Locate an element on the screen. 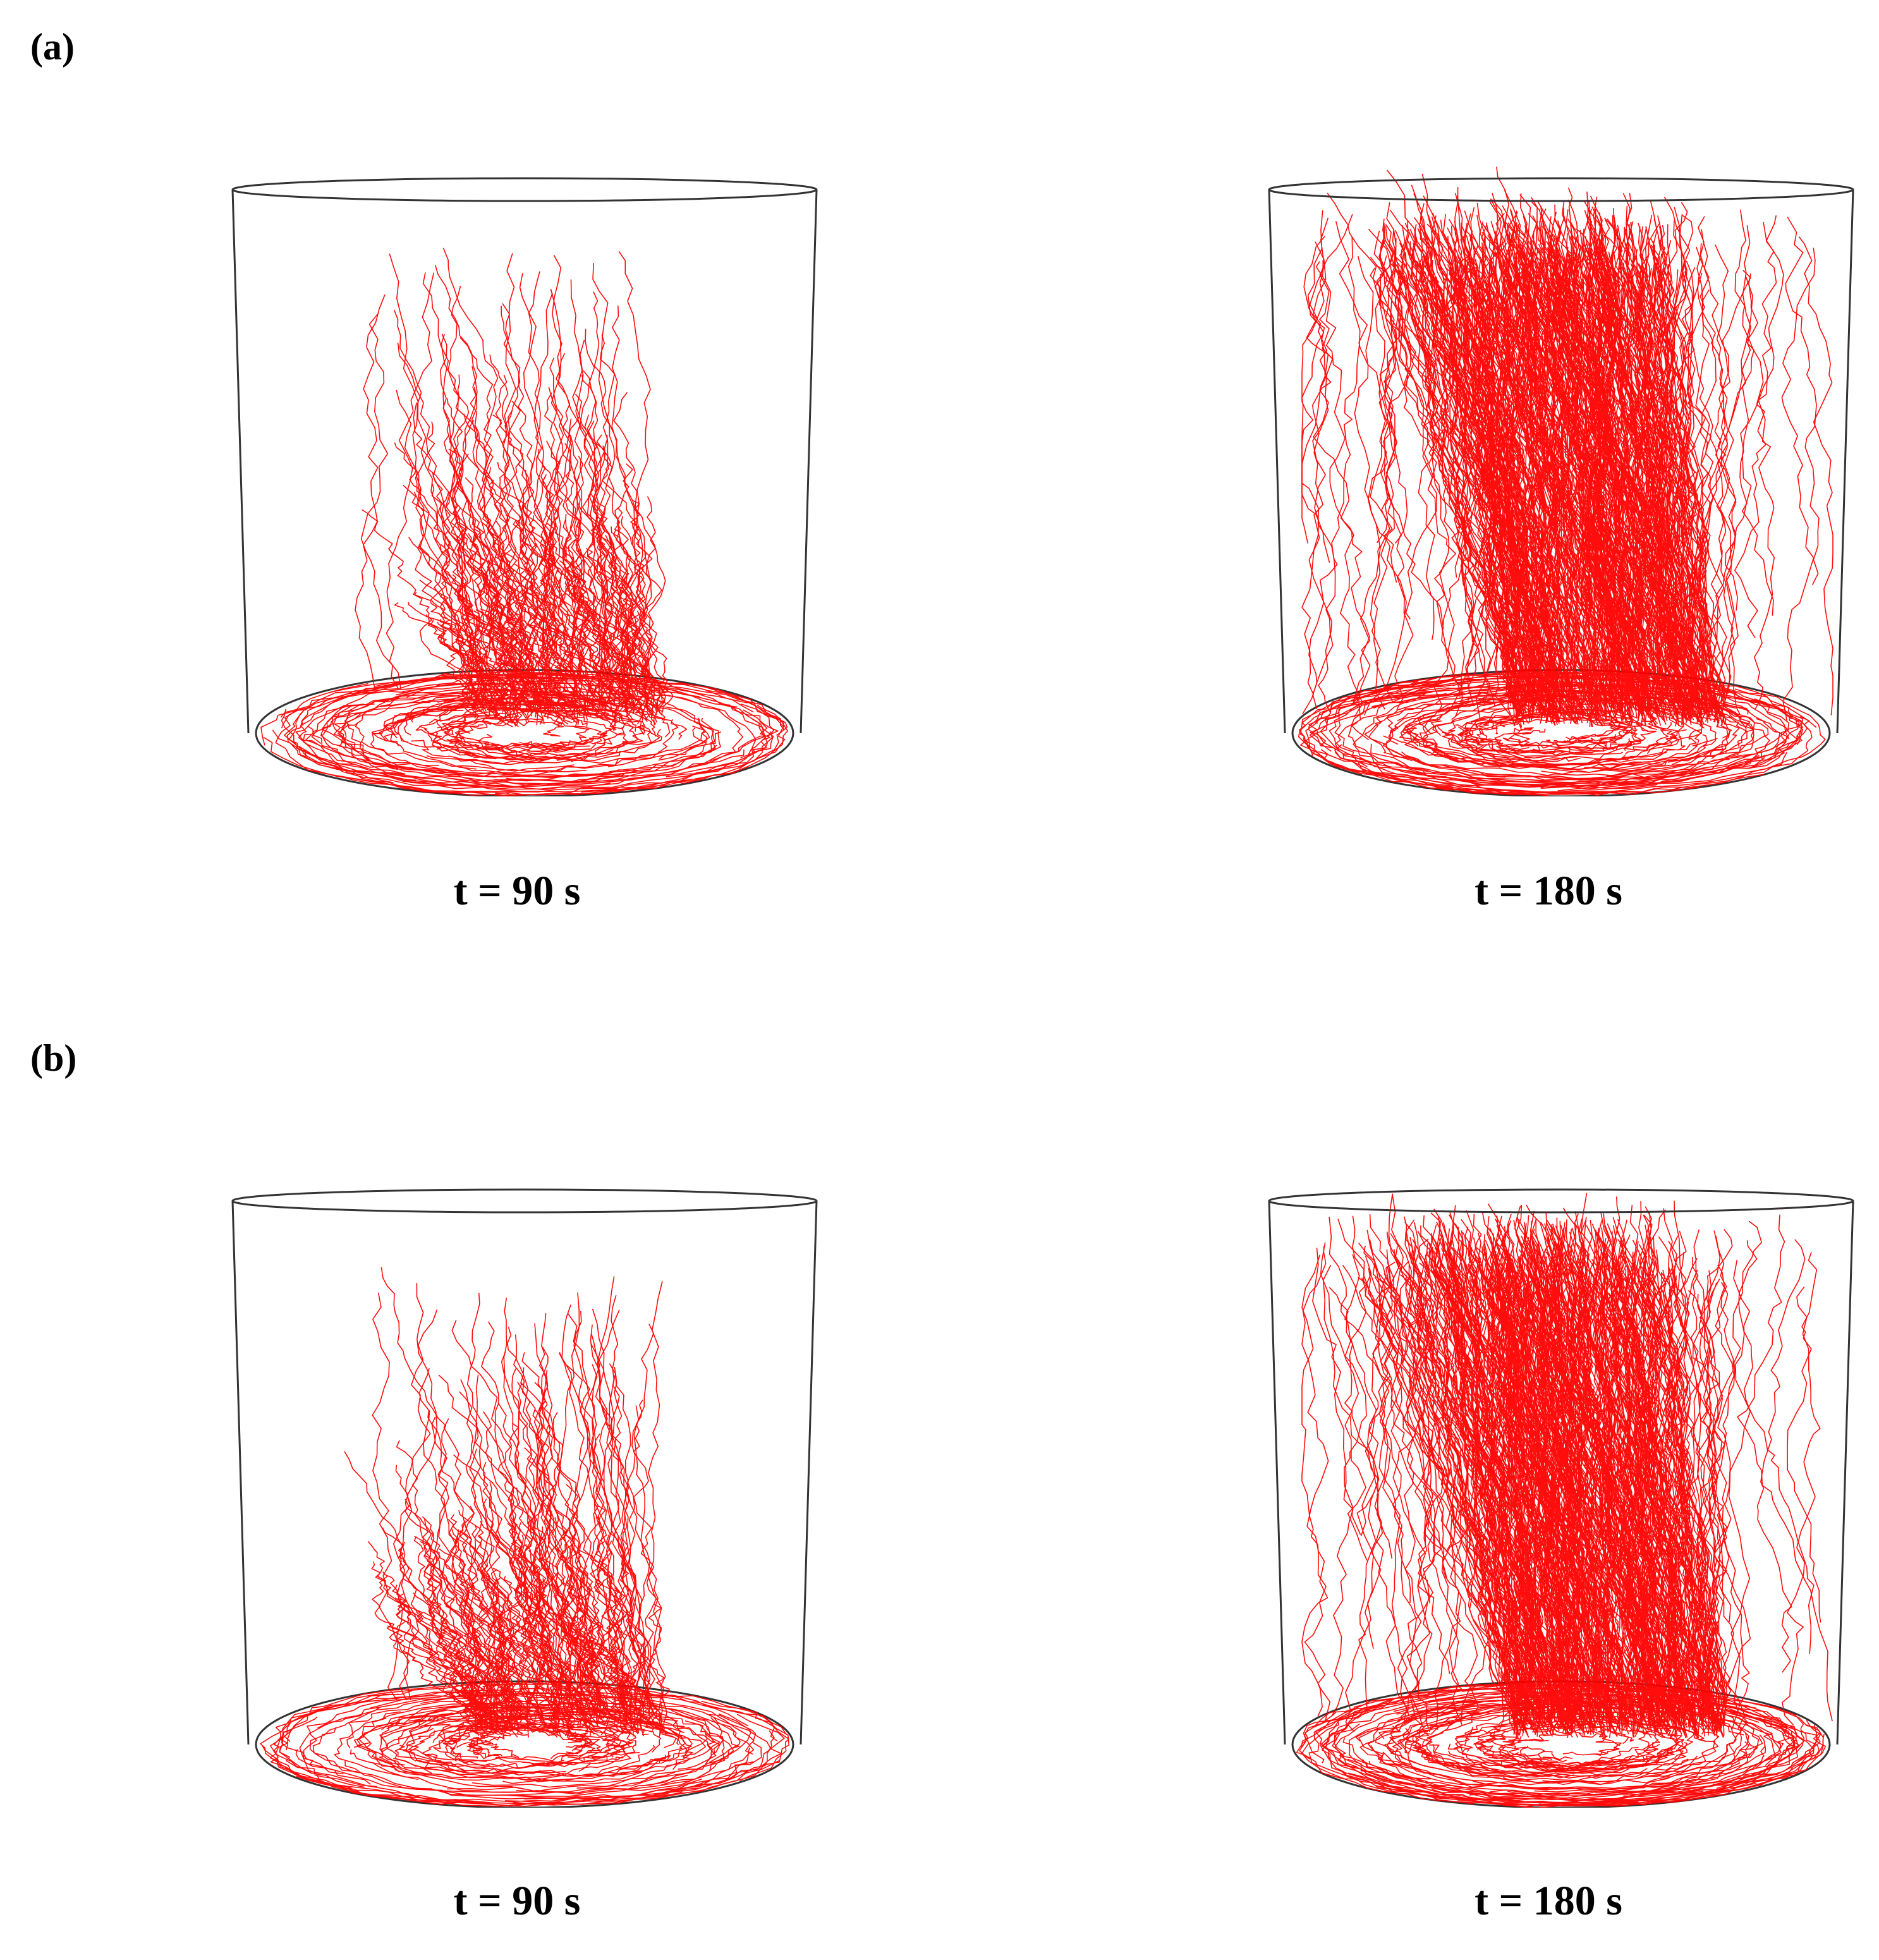 This screenshot has height=1960, width=1879. caption-a-90s: t = 90 s is located at coordinates (517, 891).